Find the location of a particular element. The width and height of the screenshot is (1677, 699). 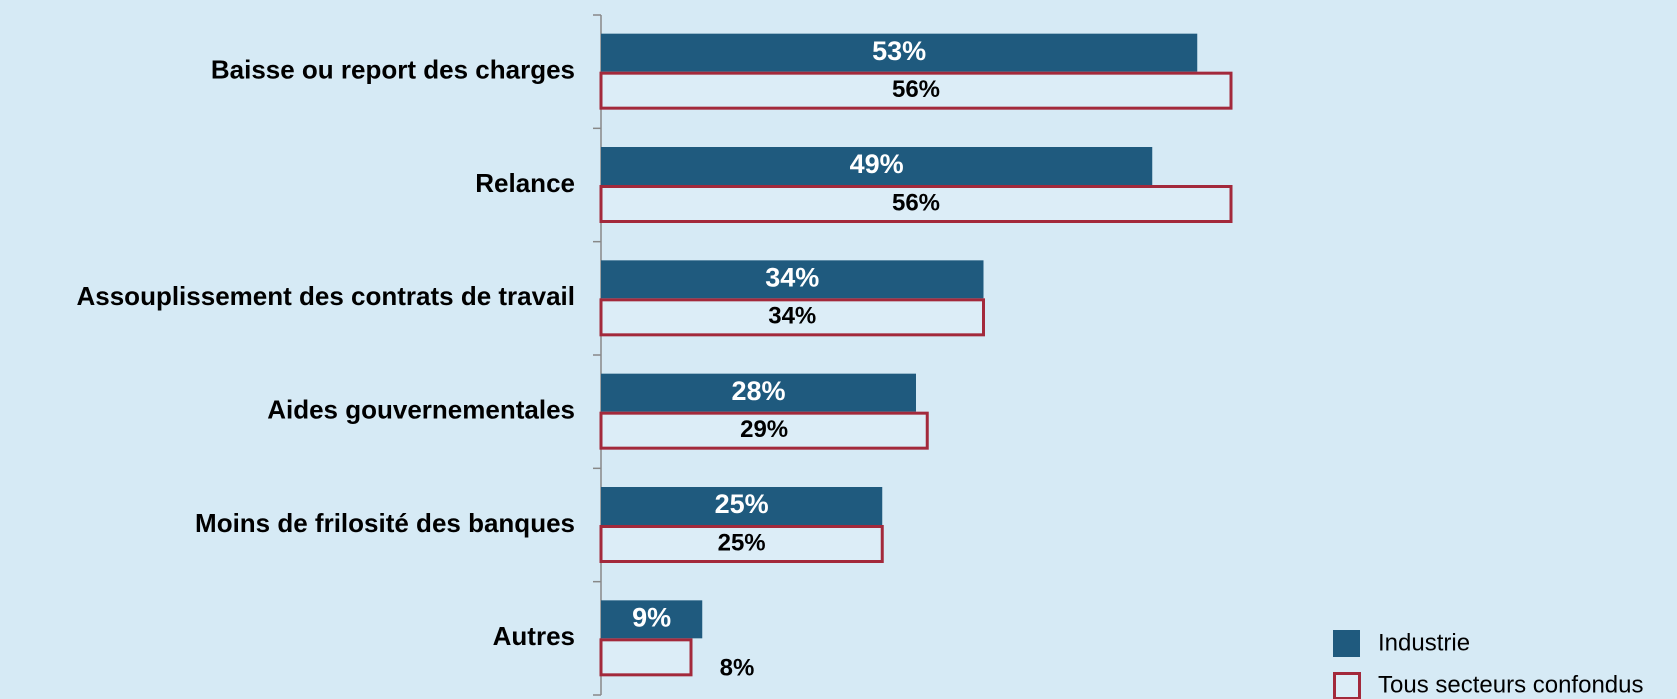

category-label: Baisse ou report des charges is located at coordinates (393, 70).